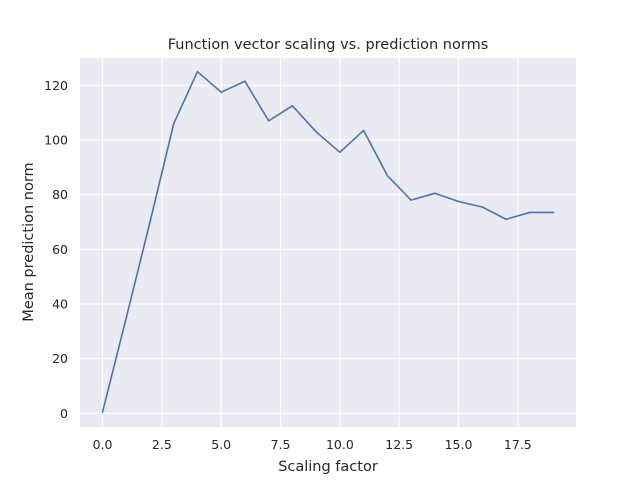  I want to click on y-tick-label: 60, so click(60, 249).